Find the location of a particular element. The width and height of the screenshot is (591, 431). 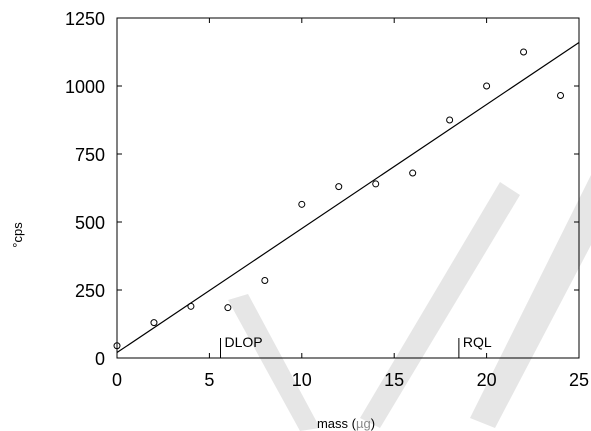

y-tick-label: 1000 is located at coordinates (85, 87).